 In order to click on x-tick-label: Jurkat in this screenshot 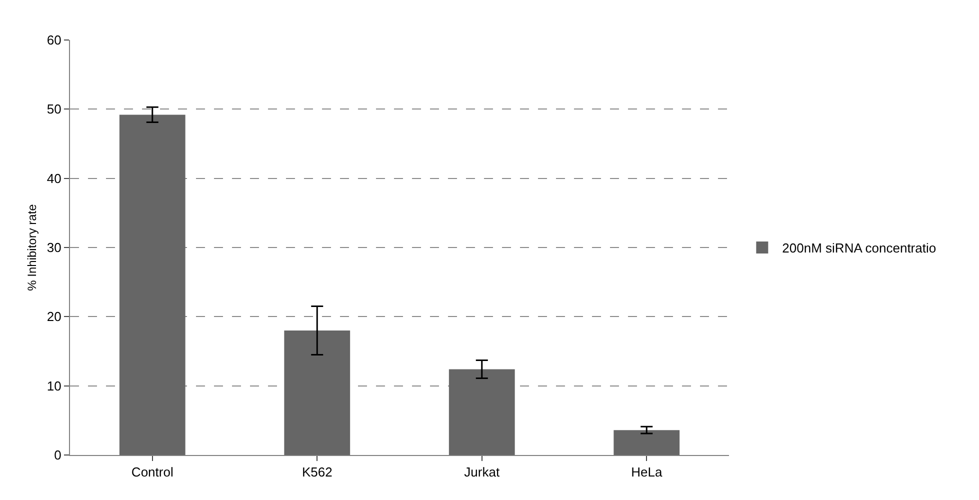, I will do `click(482, 472)`.